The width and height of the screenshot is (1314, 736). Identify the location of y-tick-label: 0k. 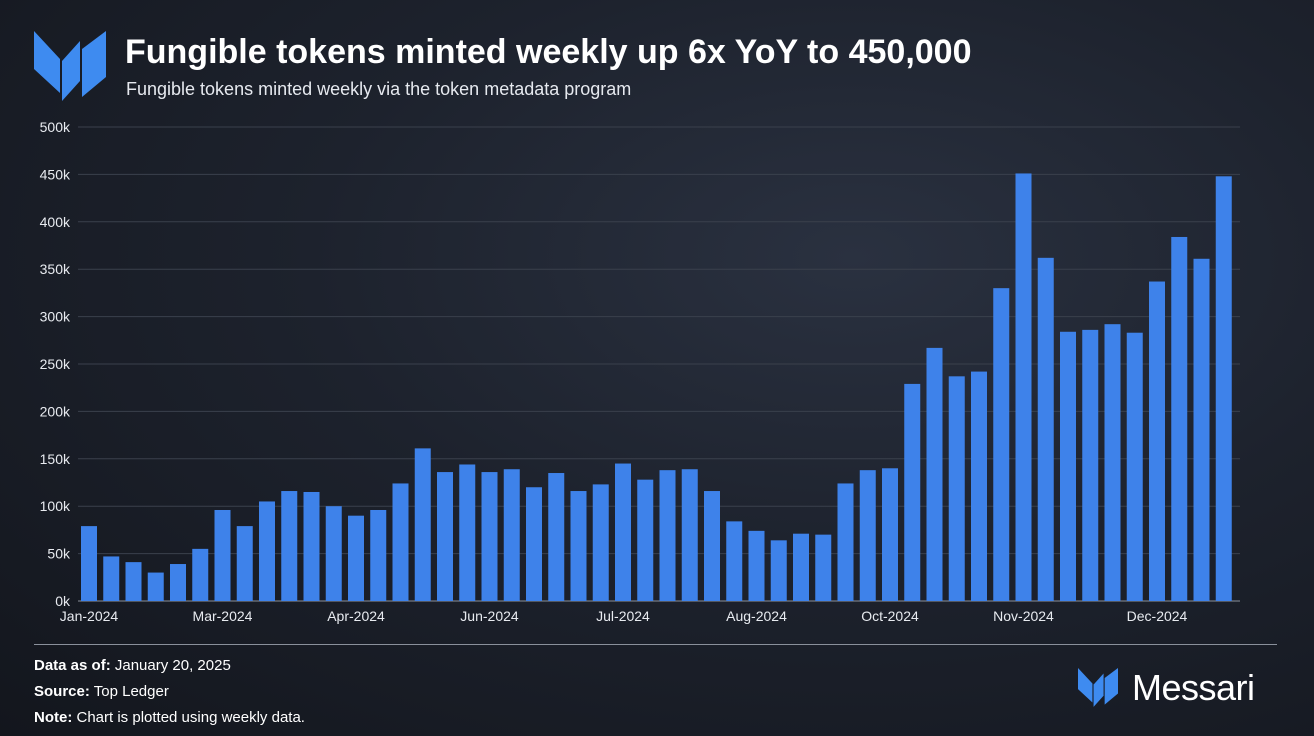
(63, 601).